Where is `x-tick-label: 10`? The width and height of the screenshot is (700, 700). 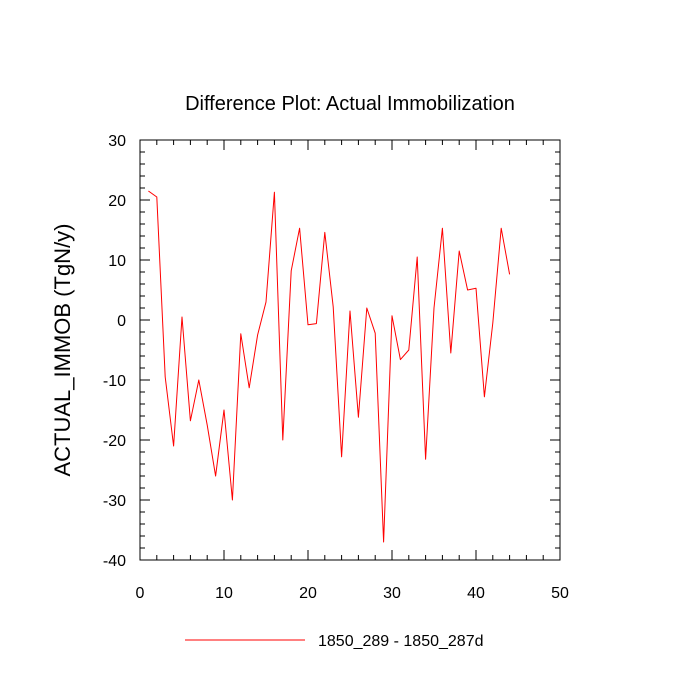 x-tick-label: 10 is located at coordinates (224, 593).